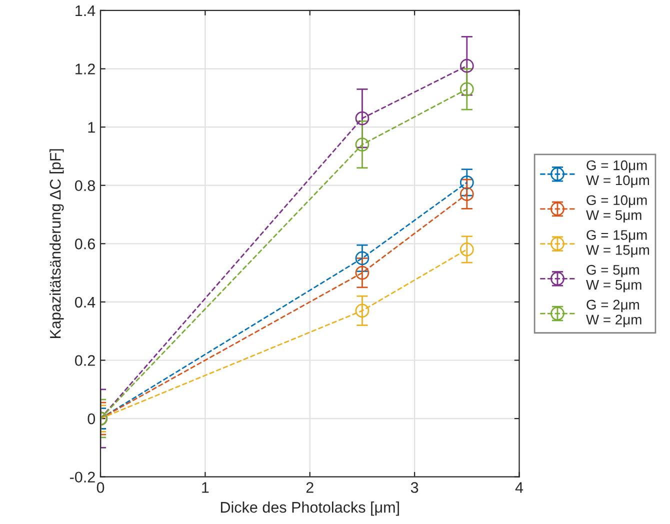 The width and height of the screenshot is (670, 524). I want to click on y-tick-label: 1.4, so click(86, 11).